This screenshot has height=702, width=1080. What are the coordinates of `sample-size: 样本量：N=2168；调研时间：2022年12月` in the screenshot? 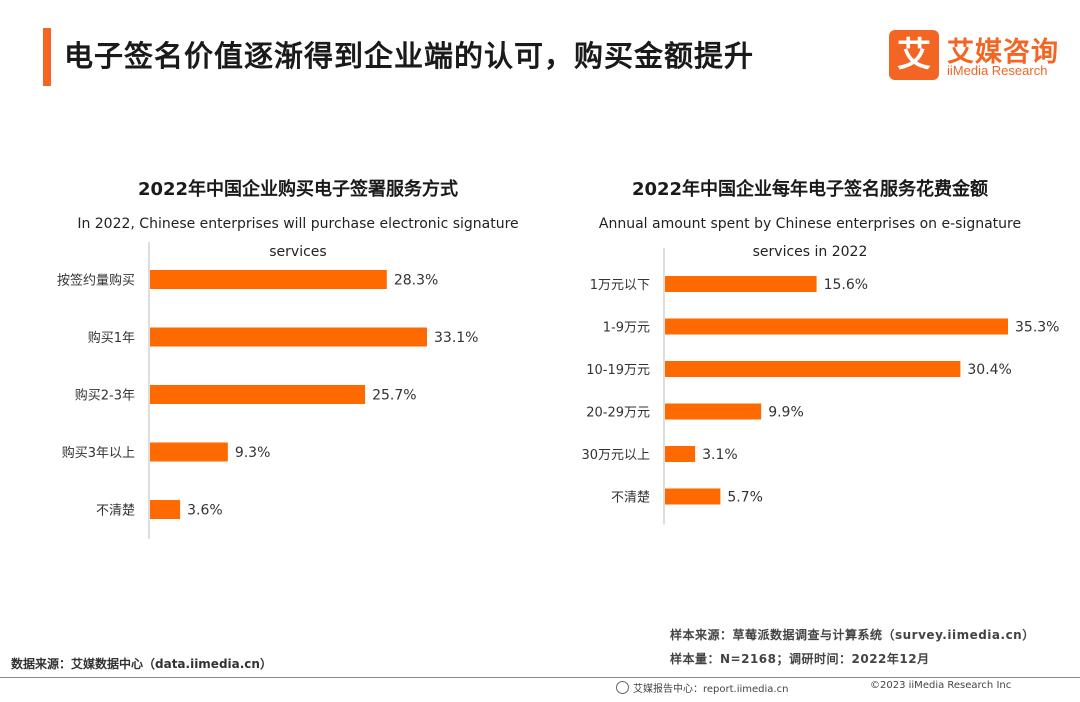 It's located at (800, 659).